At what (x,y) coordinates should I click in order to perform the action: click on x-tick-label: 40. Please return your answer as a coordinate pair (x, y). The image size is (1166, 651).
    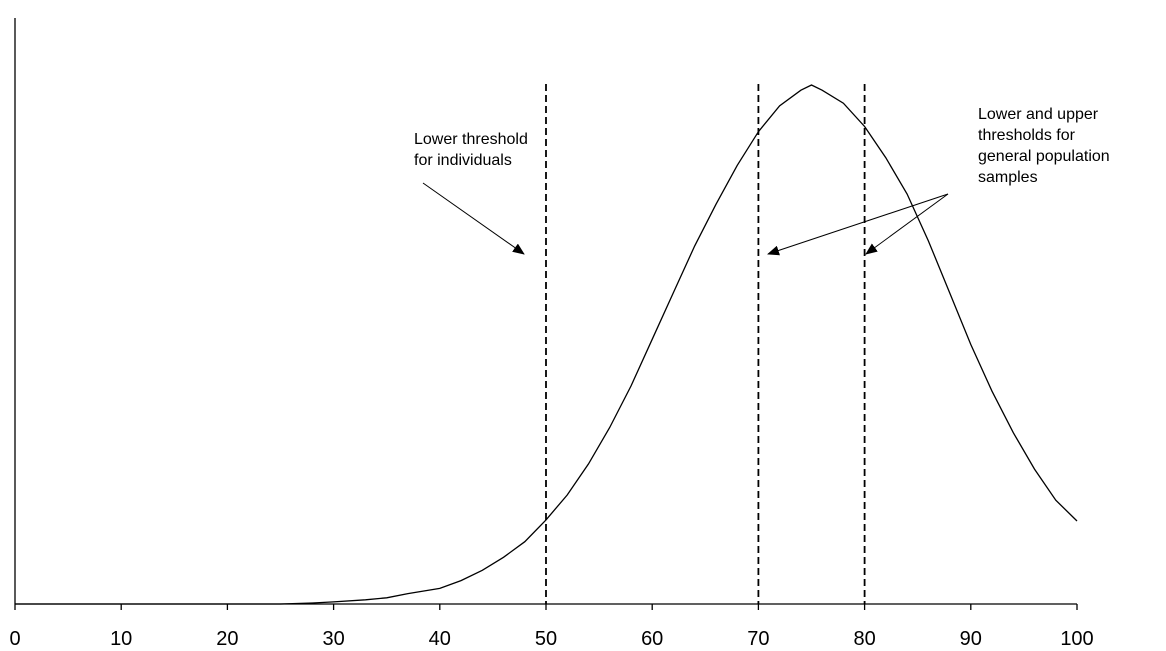
    Looking at the image, I should click on (440, 639).